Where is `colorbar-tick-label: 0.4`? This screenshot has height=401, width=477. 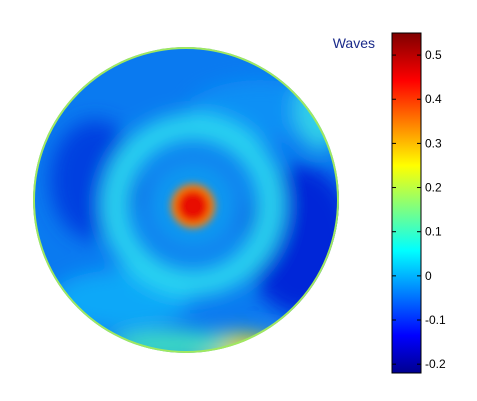 colorbar-tick-label: 0.4 is located at coordinates (433, 99).